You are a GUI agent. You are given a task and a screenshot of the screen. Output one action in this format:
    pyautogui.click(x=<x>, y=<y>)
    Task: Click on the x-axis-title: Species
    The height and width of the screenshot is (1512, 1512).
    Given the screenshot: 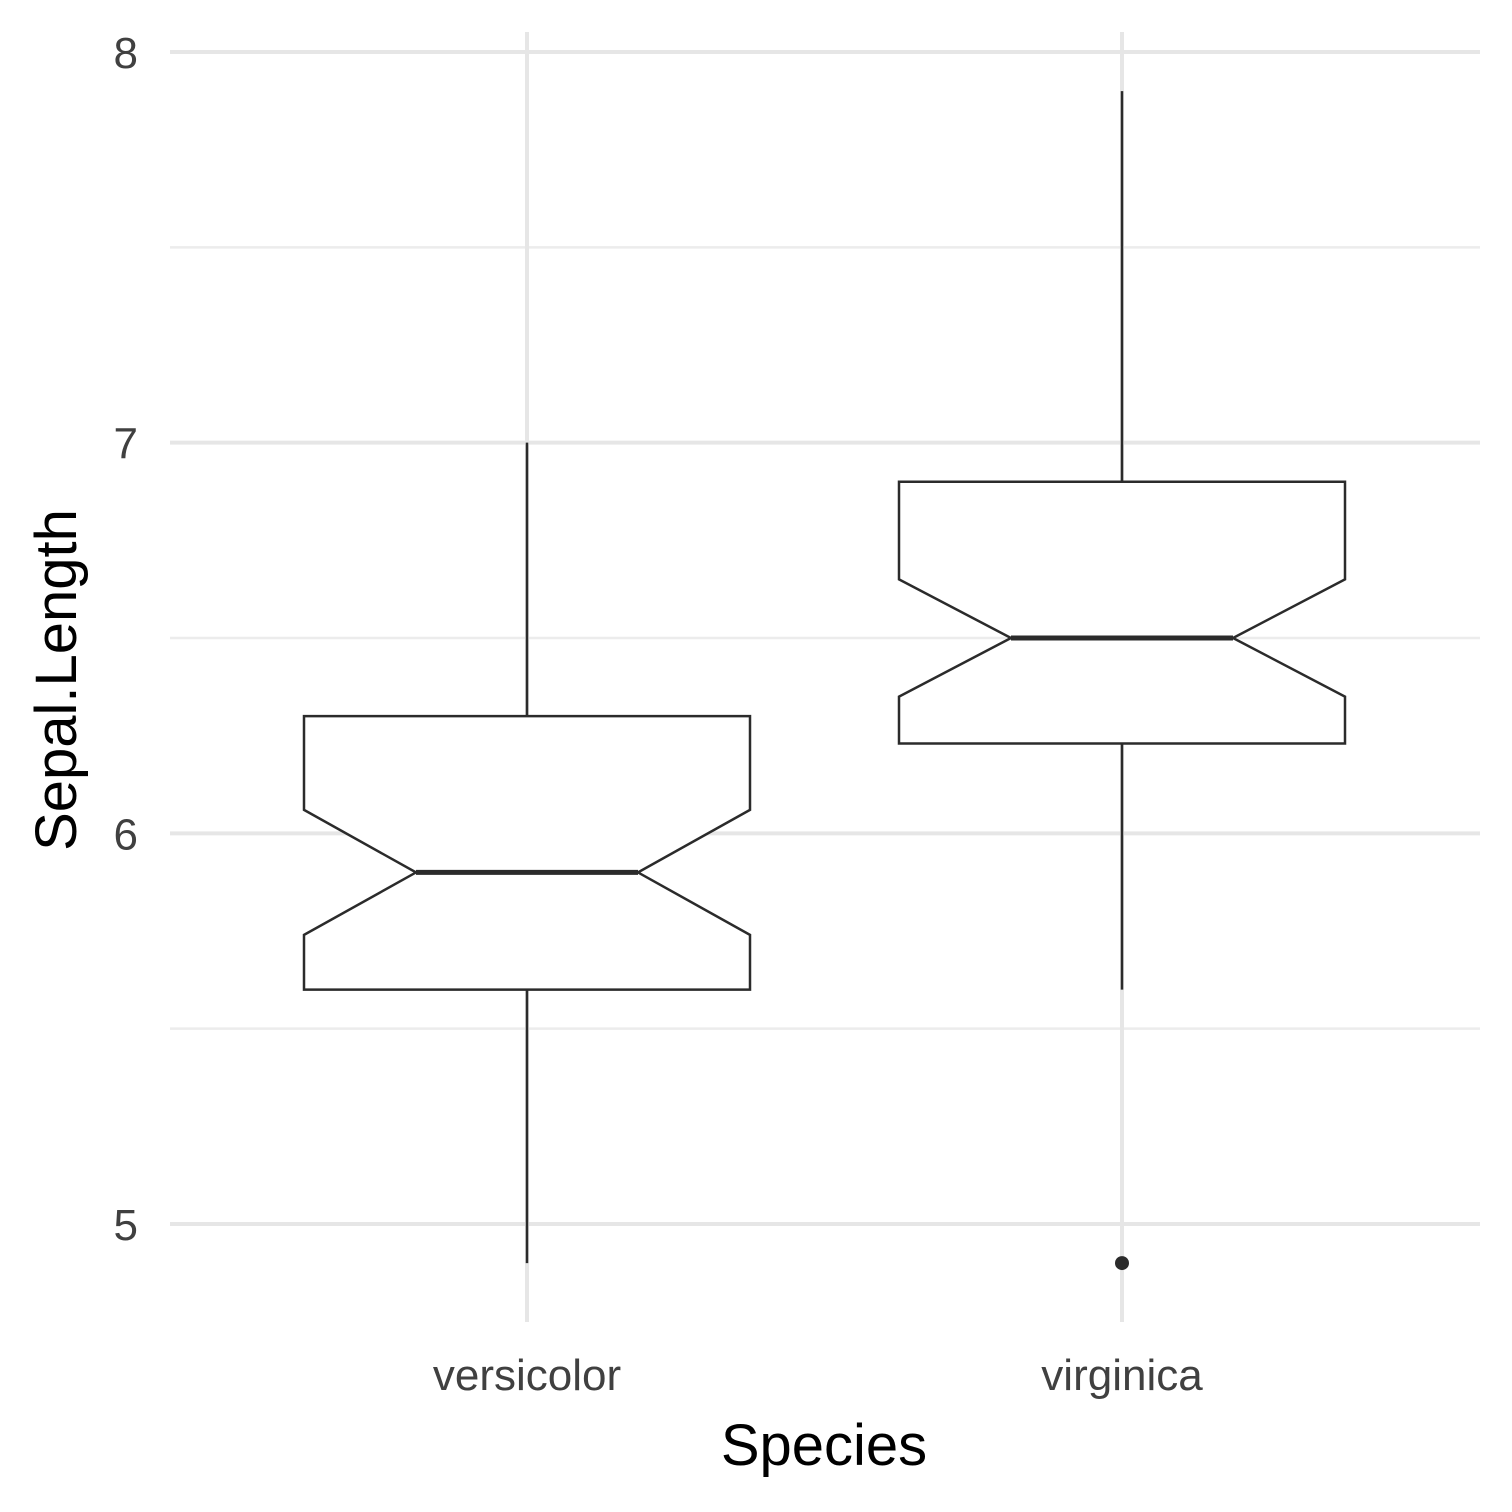 What is the action you would take?
    pyautogui.click(x=824, y=1445)
    